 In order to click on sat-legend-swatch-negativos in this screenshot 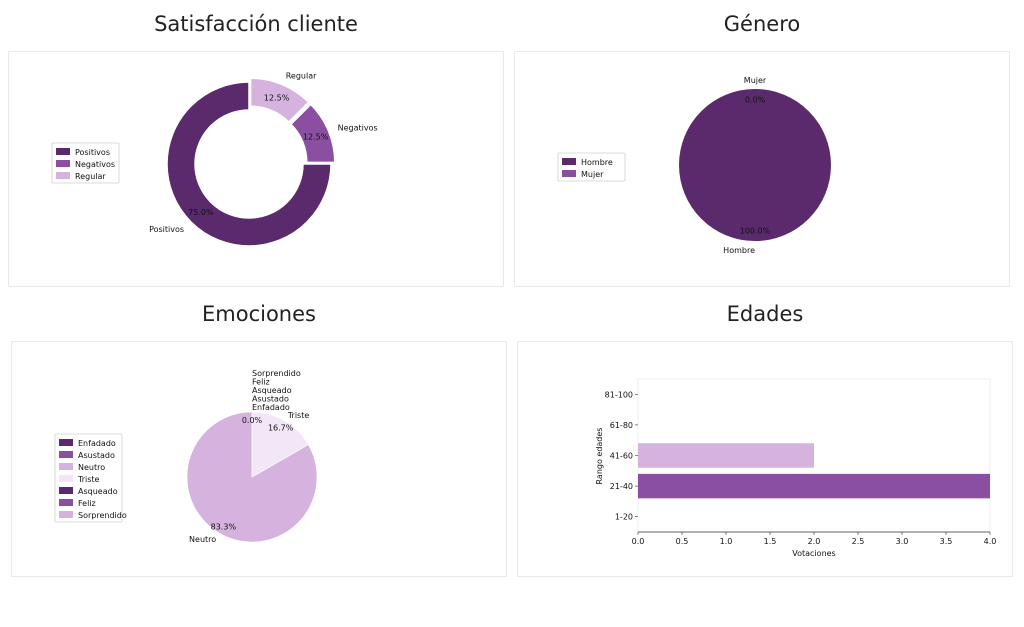, I will do `click(63, 163)`.